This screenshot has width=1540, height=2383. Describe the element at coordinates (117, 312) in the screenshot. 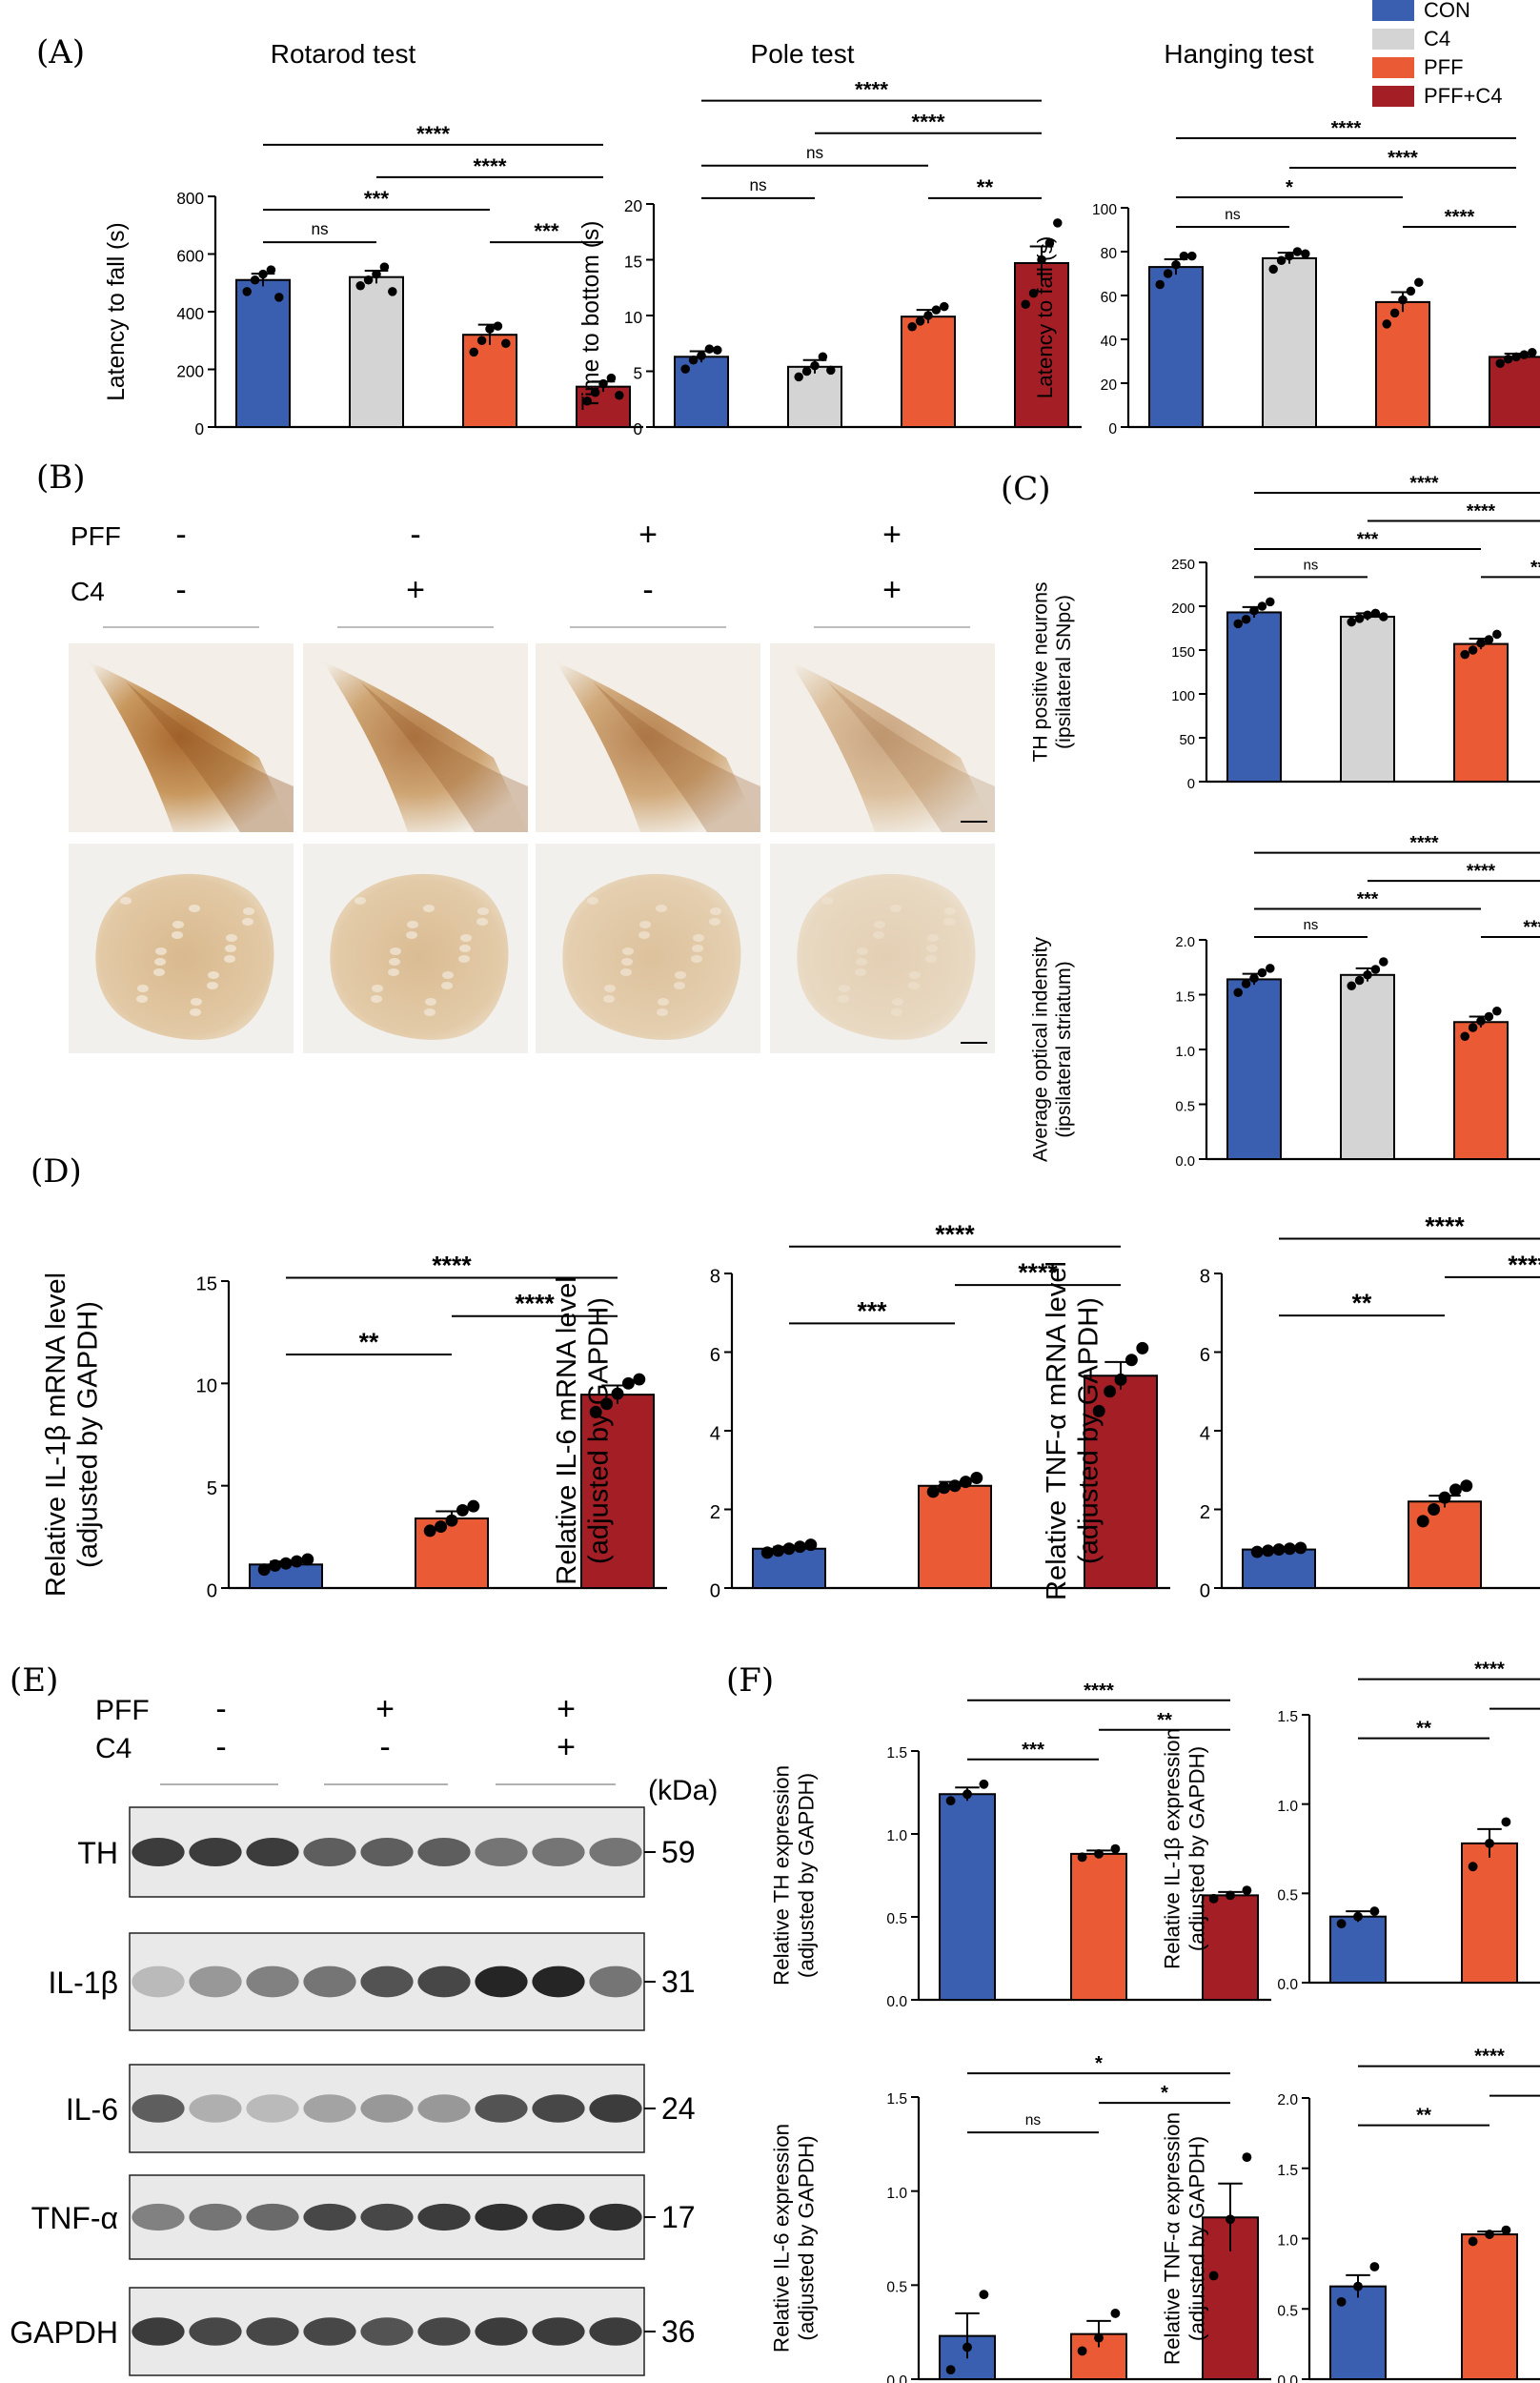

I see `y-axis-label: Latency to fall (s)` at that location.